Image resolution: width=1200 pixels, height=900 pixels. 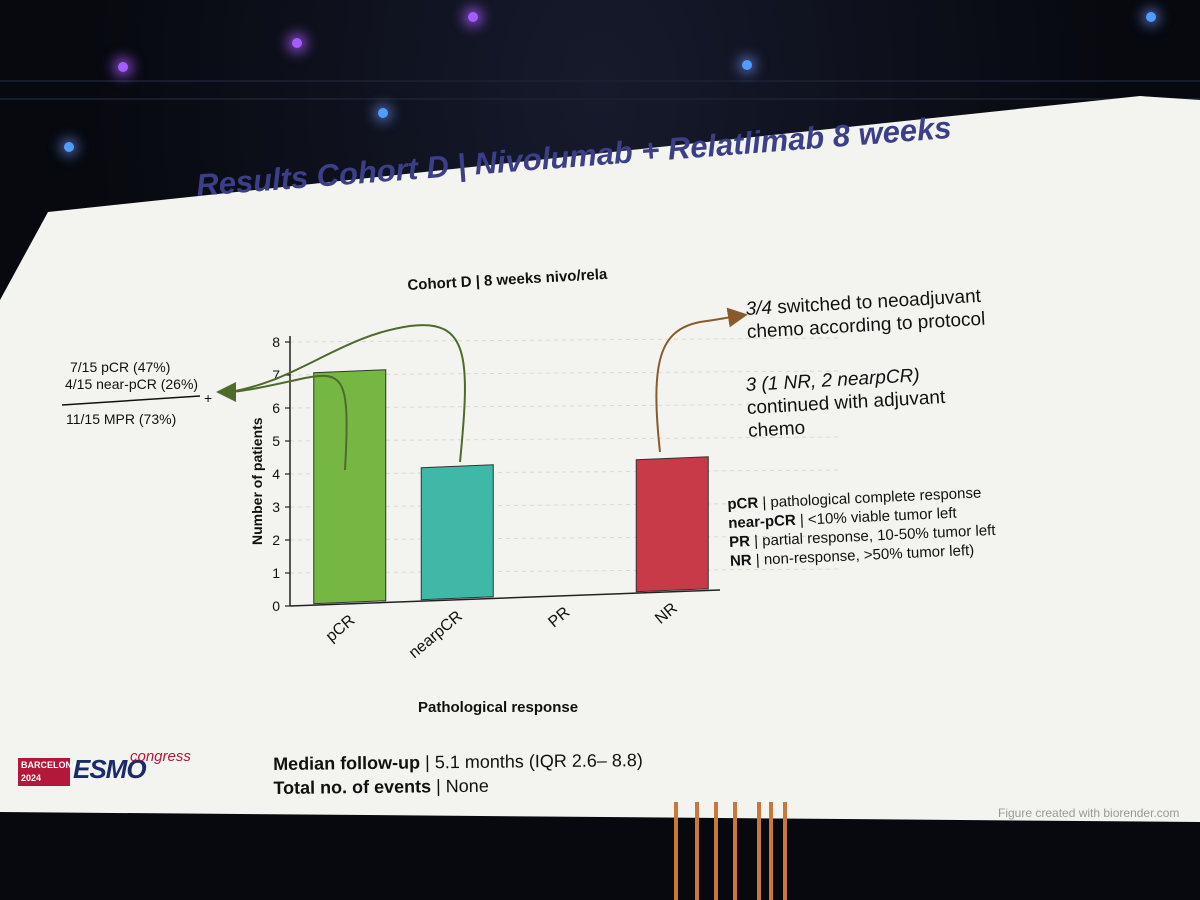 What do you see at coordinates (565, 340) in the screenshot?
I see `gridline` at bounding box center [565, 340].